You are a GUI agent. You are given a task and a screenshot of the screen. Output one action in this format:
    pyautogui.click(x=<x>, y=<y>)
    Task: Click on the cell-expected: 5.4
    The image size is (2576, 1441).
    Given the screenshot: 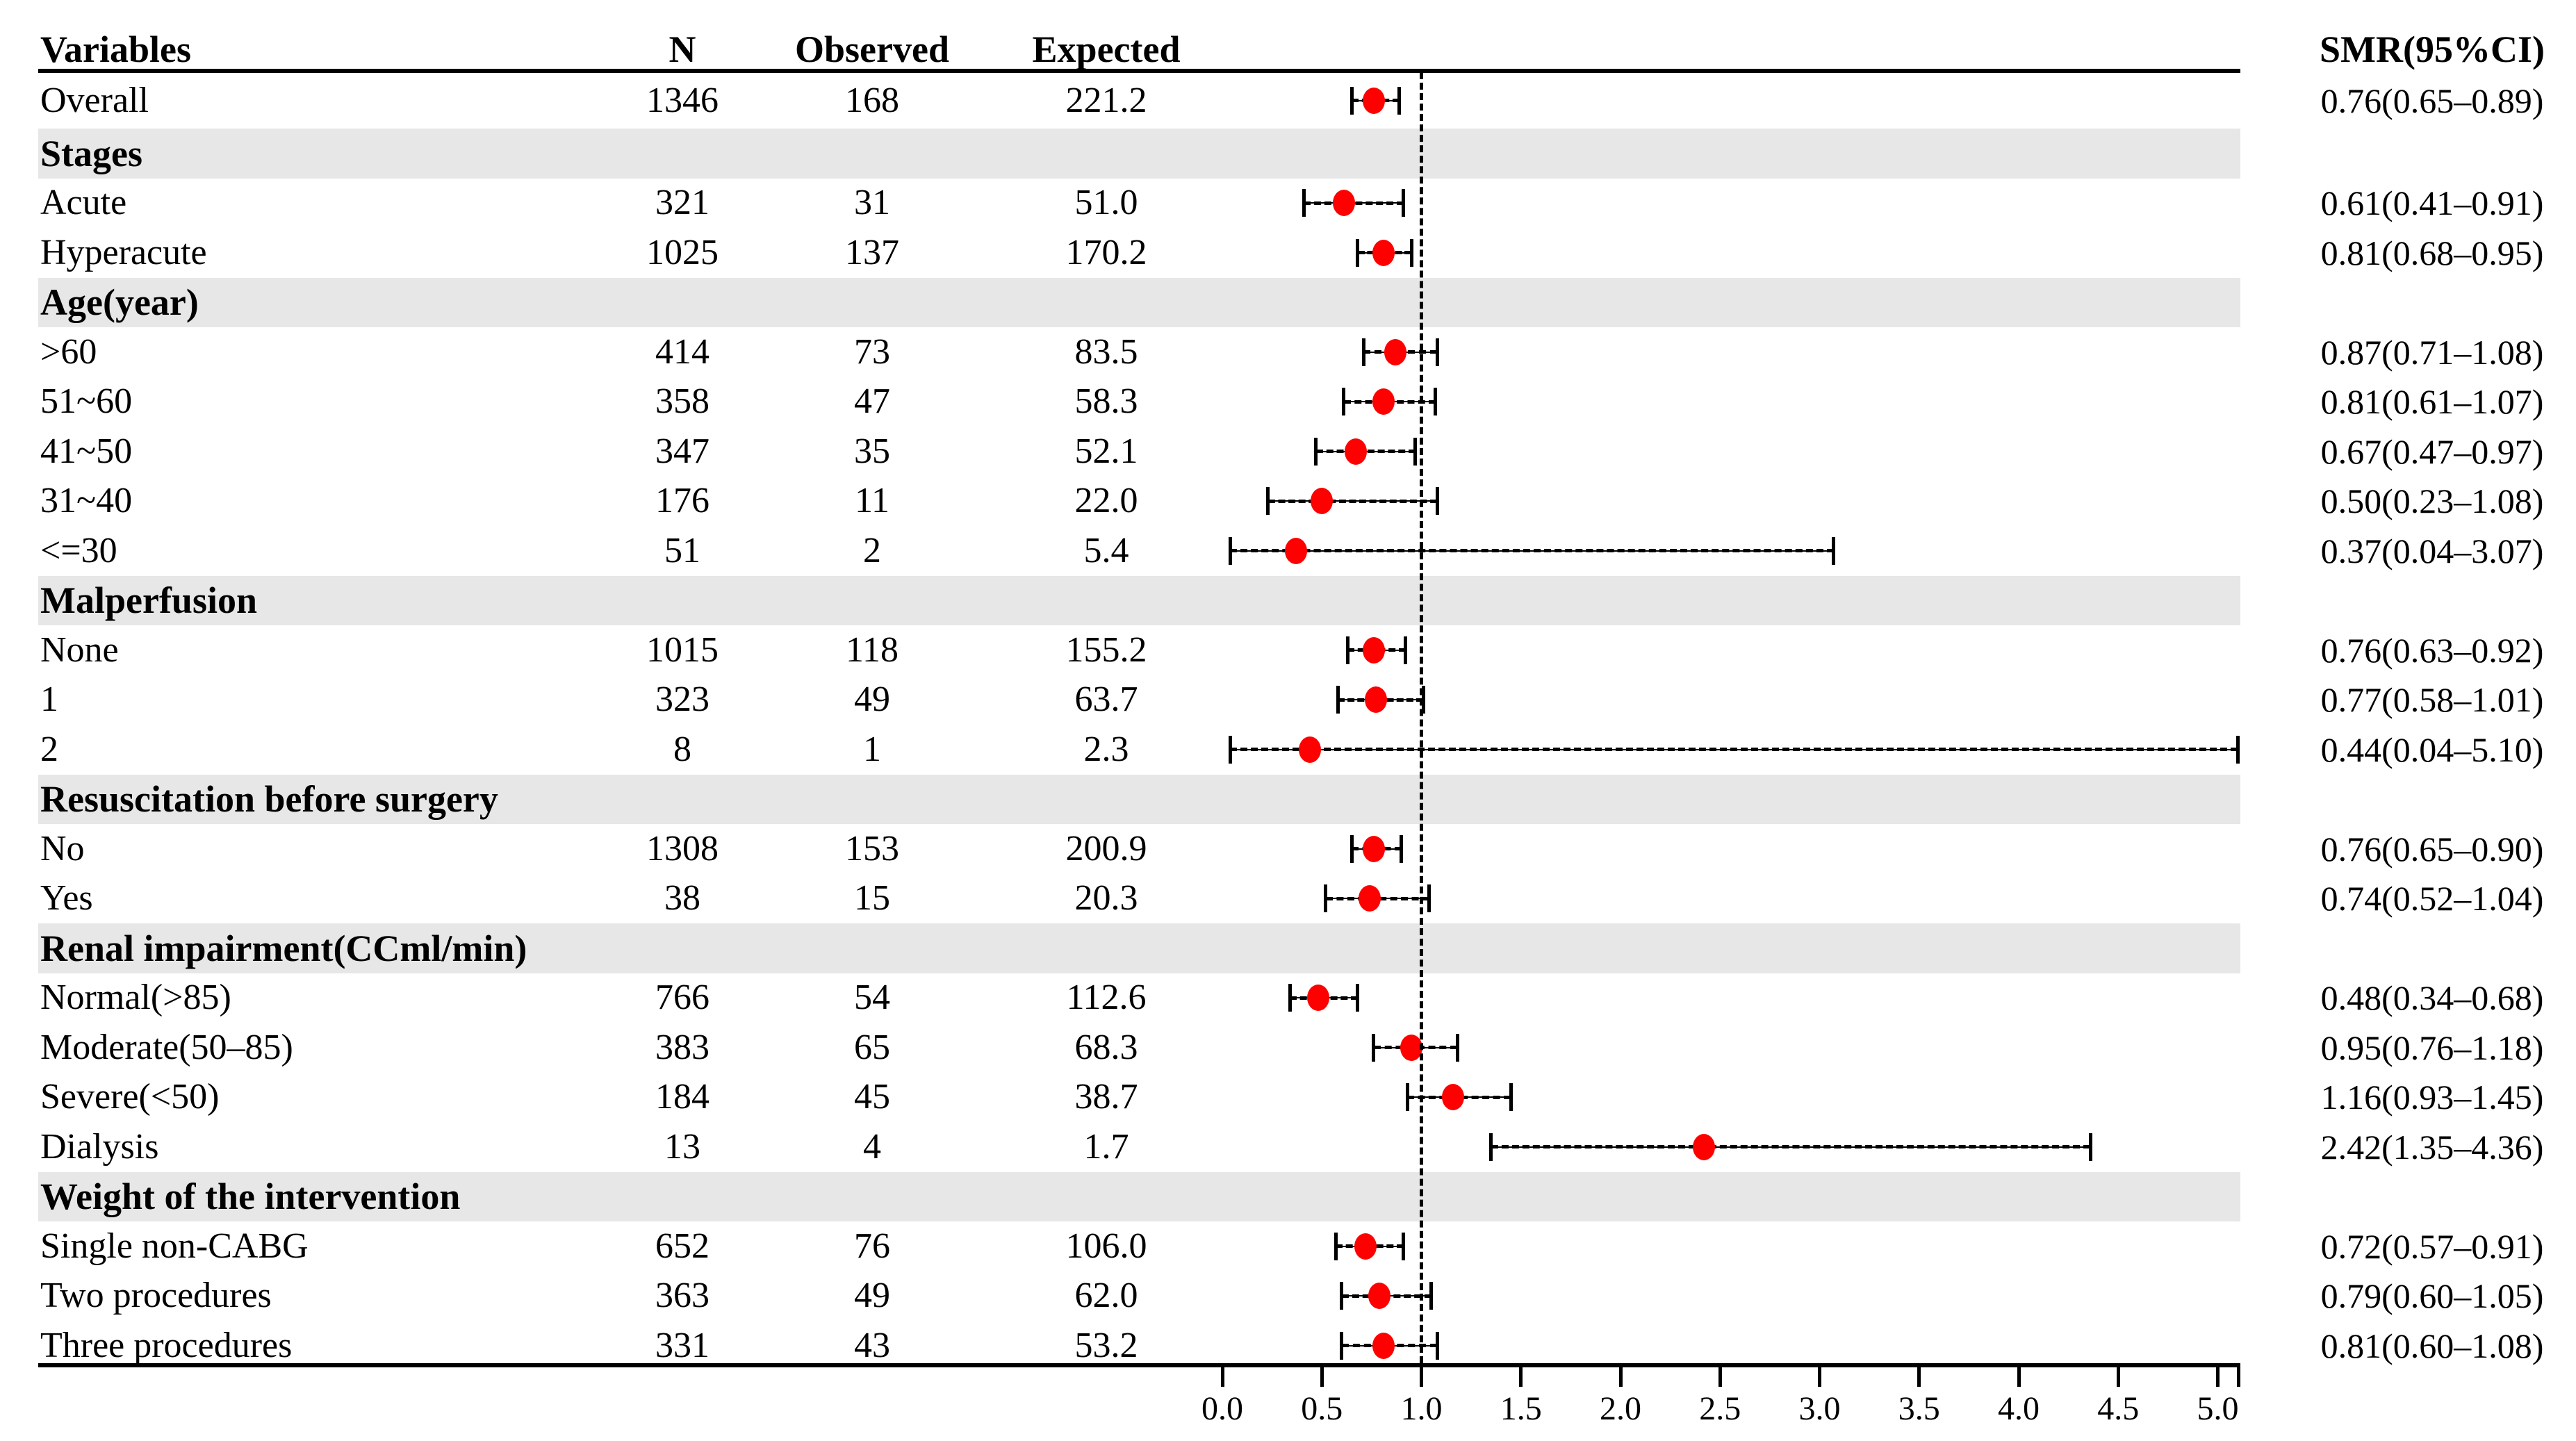 What is the action you would take?
    pyautogui.click(x=1106, y=550)
    